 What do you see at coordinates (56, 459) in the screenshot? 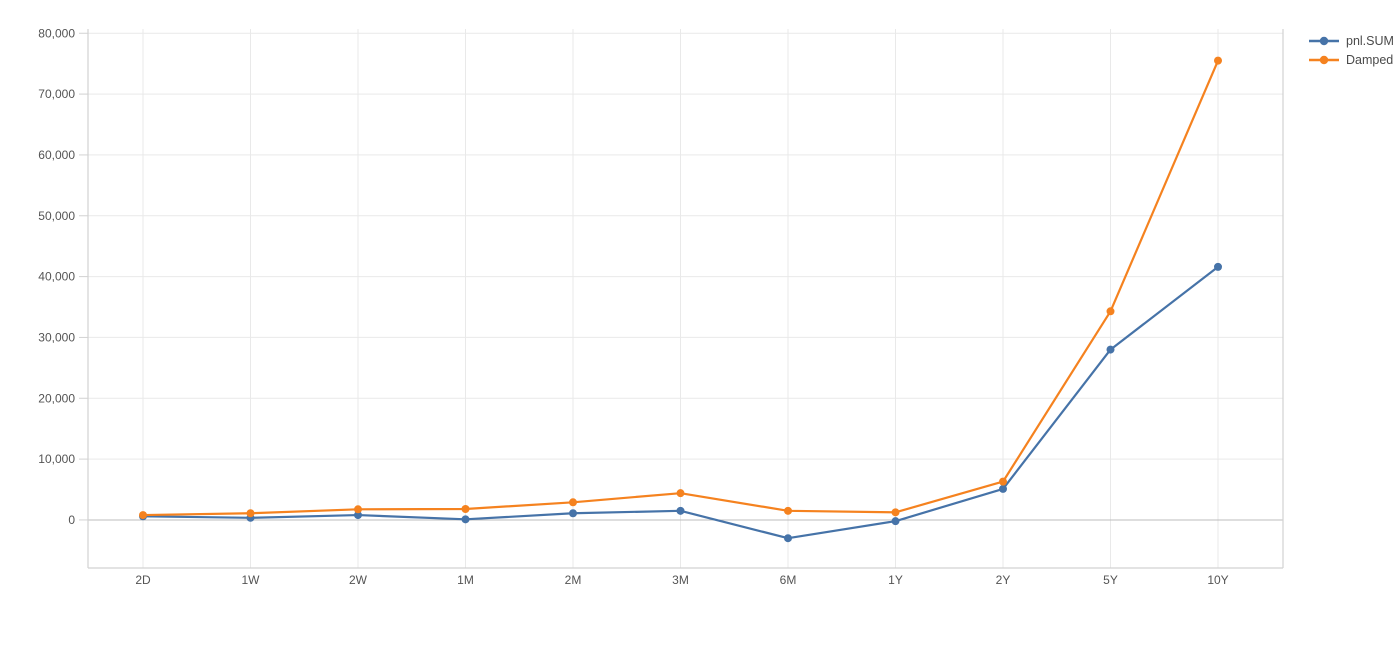
I see `y-tick-label: 10,000` at bounding box center [56, 459].